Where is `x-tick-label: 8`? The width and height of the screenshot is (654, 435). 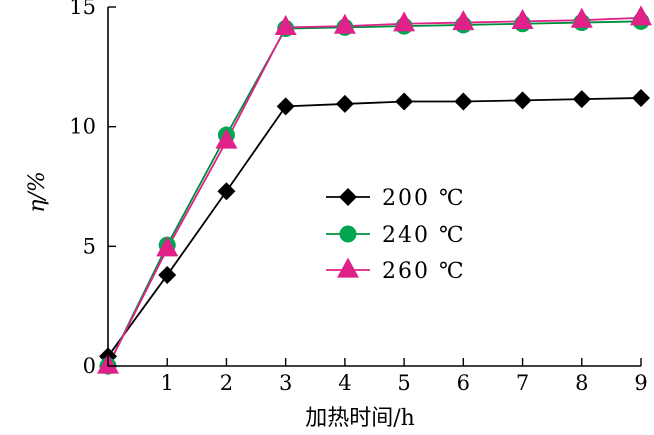
x-tick-label: 8 is located at coordinates (581, 383).